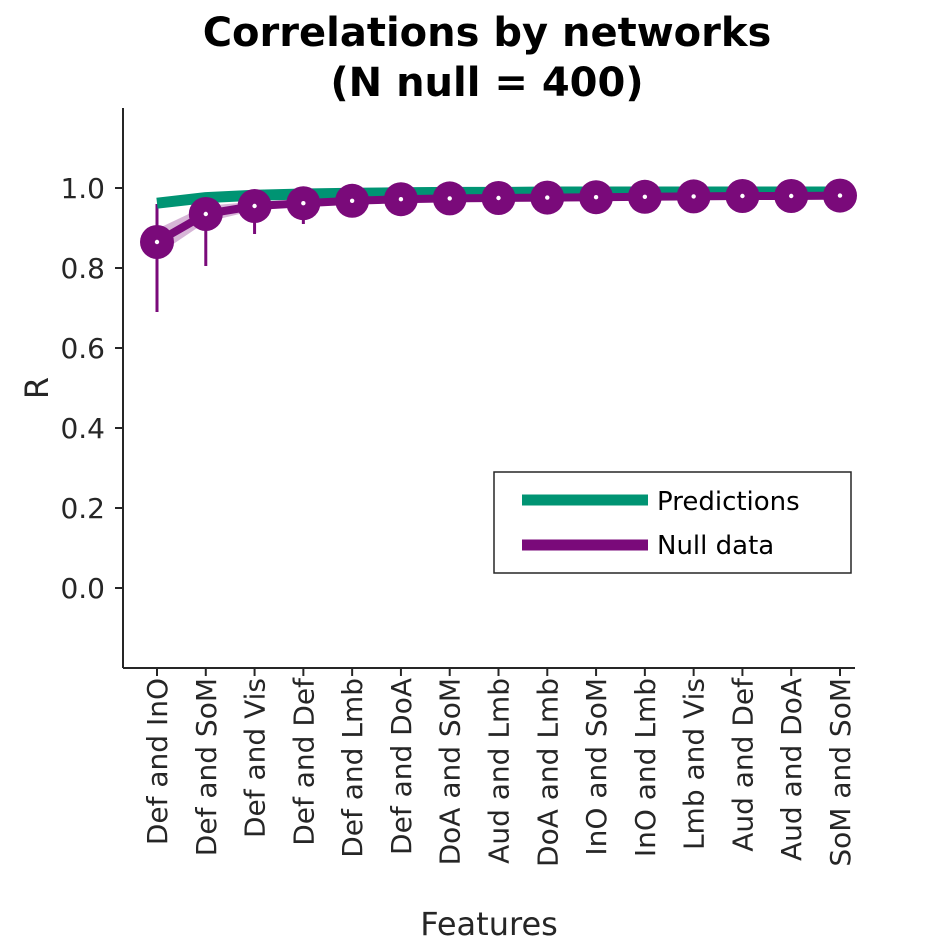  Describe the element at coordinates (498, 218) in the screenshot. I see `null-data-markers` at that location.